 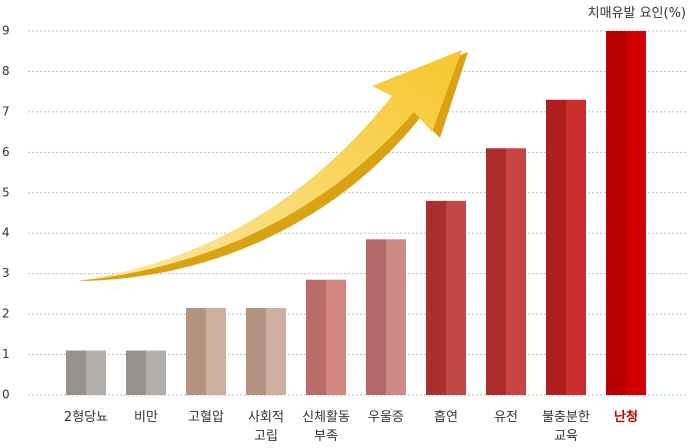 What do you see at coordinates (206, 417) in the screenshot?
I see `x-tick-label: 고혈압` at bounding box center [206, 417].